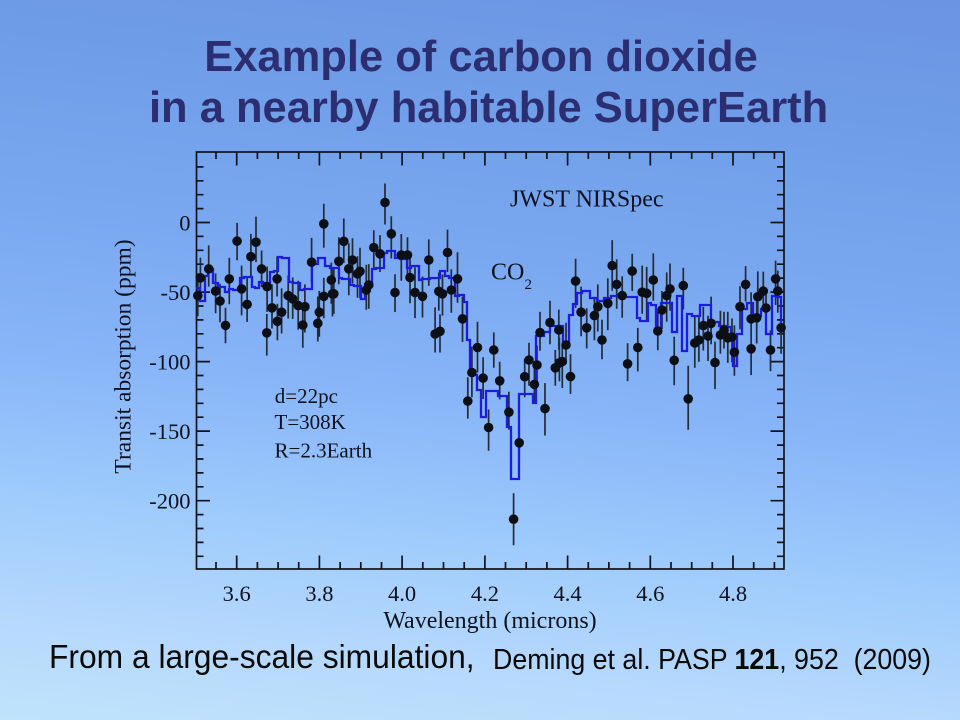 This screenshot has height=720, width=960. I want to click on svg-text: 4.0, so click(402, 593).